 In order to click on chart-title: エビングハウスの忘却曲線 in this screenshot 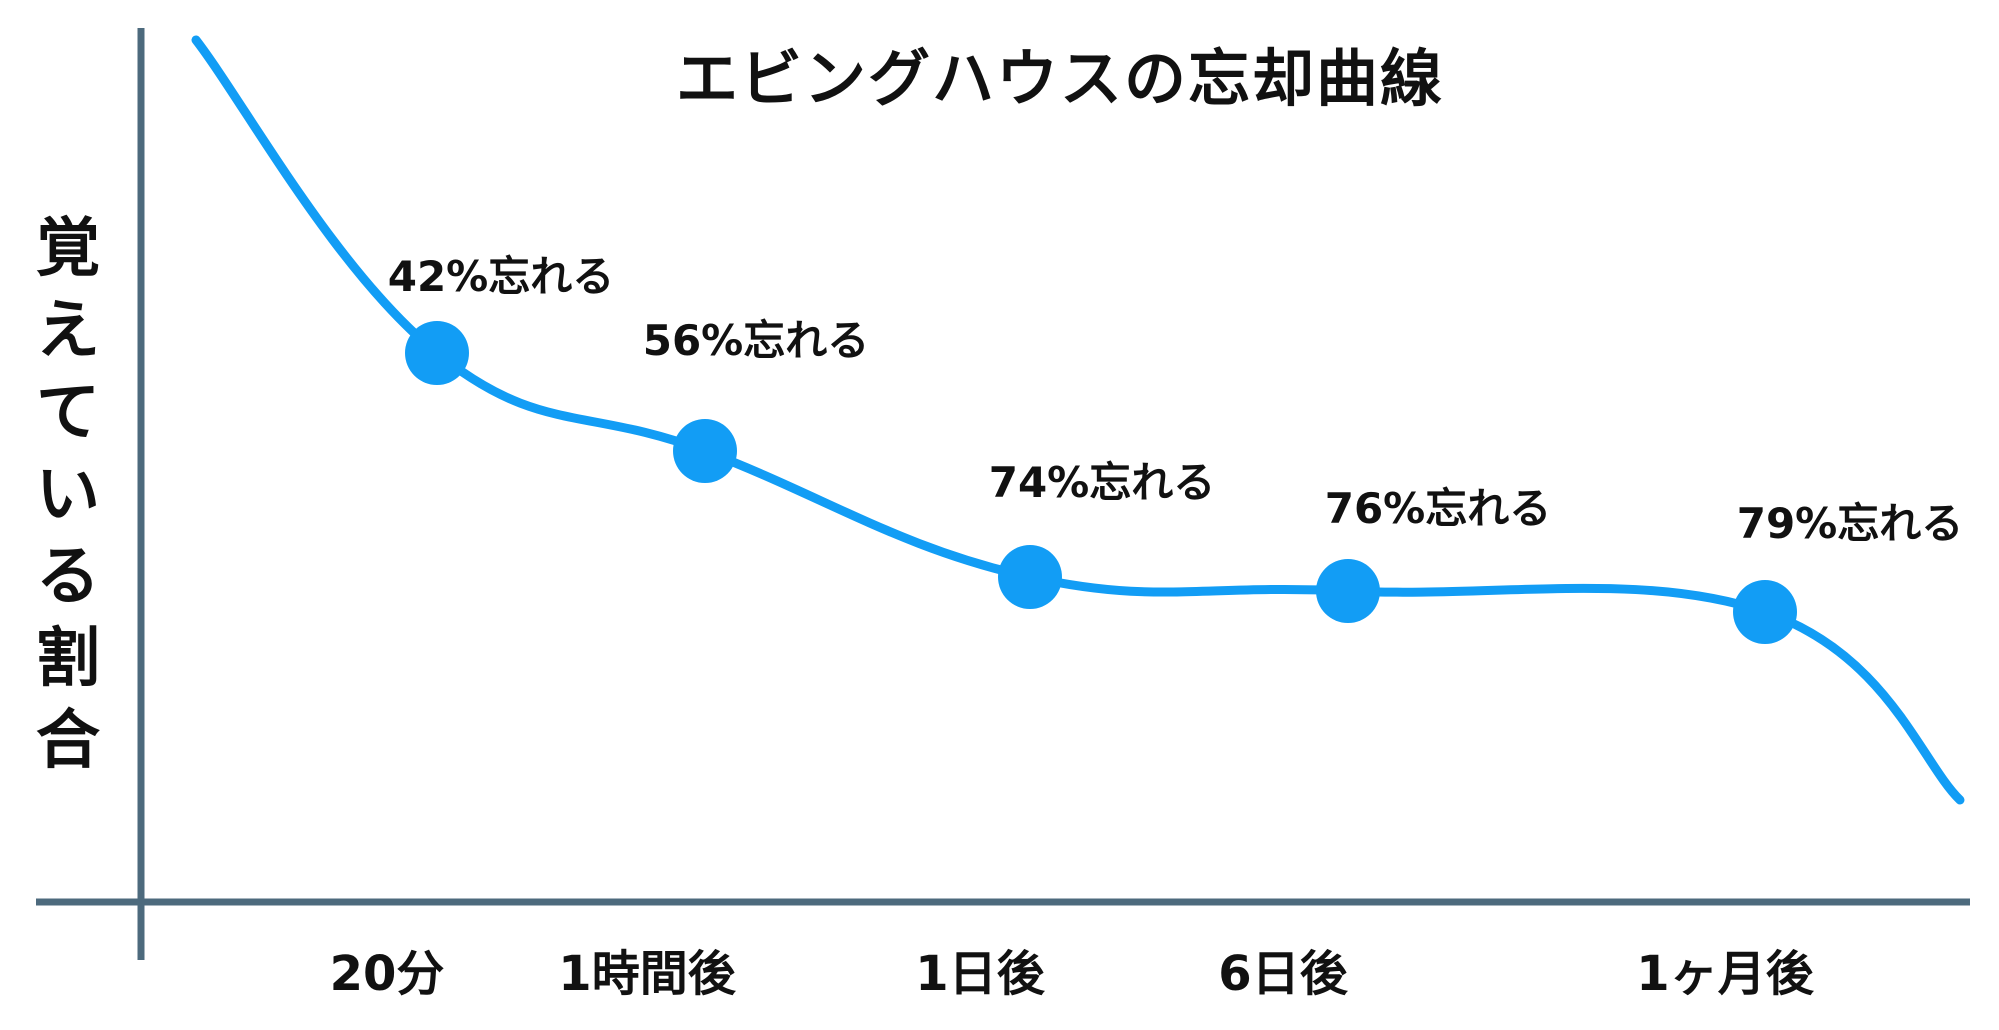, I will do `click(1060, 78)`.